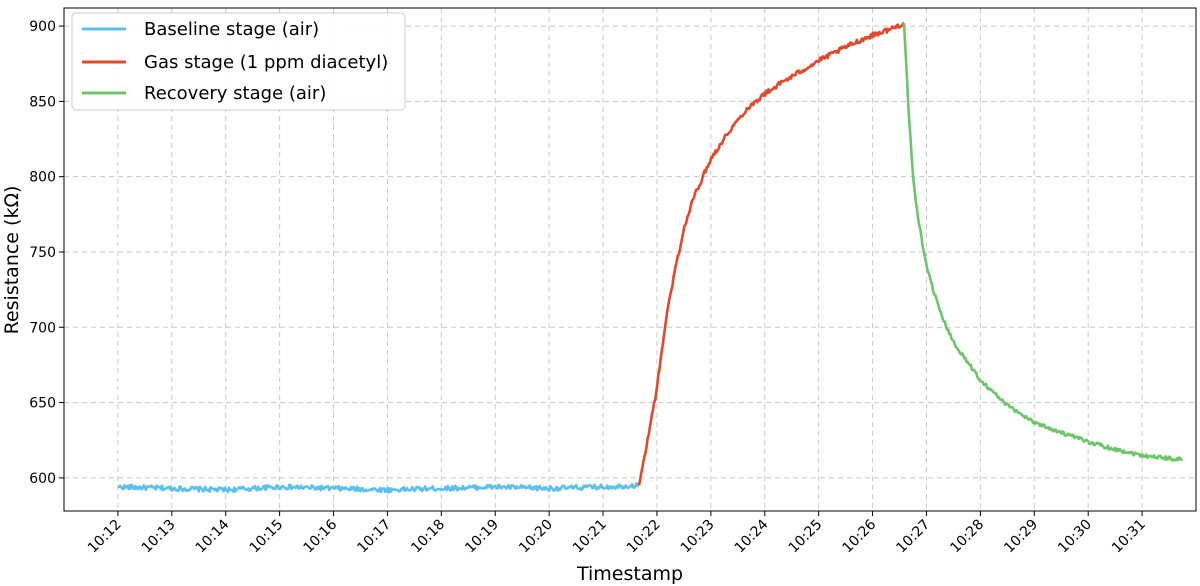 The width and height of the screenshot is (1200, 586). I want to click on x-tick-label: 10:19, so click(482, 537).